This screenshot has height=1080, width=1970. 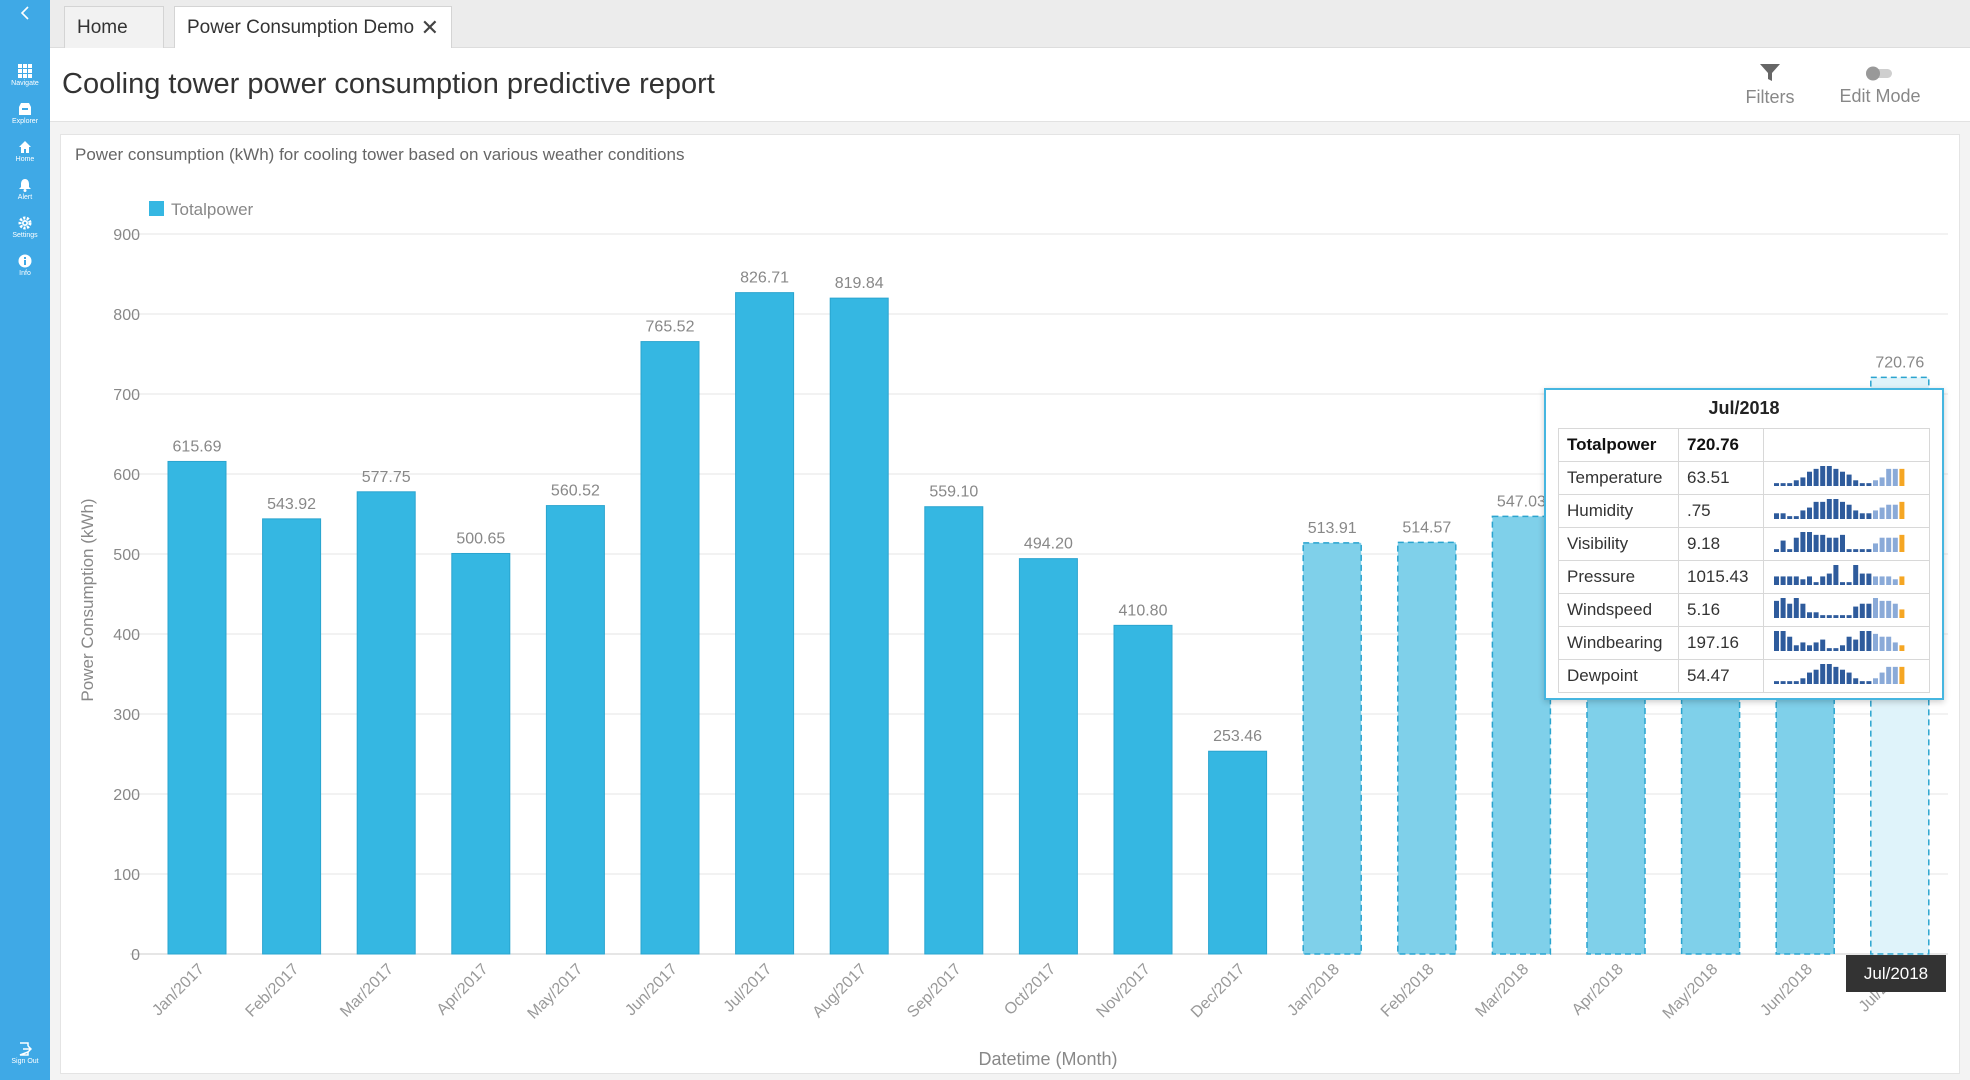 What do you see at coordinates (126, 475) in the screenshot?
I see `y-tick-label: 600` at bounding box center [126, 475].